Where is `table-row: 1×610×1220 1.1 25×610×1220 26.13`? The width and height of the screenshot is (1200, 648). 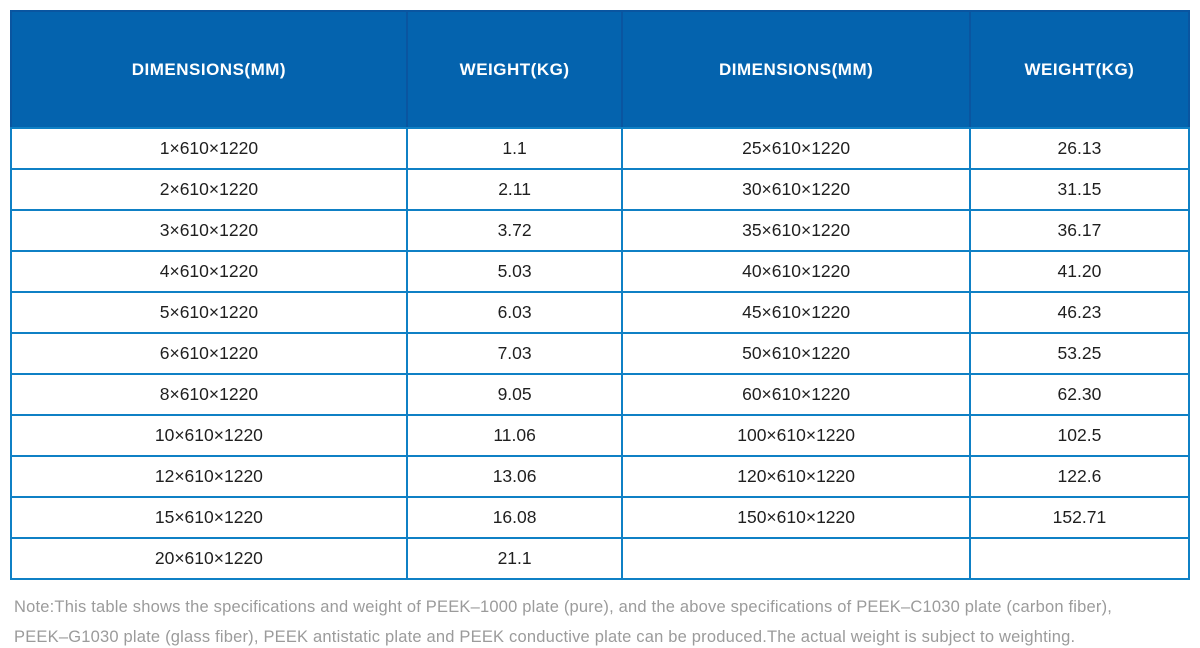 table-row: 1×610×1220 1.1 25×610×1220 26.13 is located at coordinates (600, 148).